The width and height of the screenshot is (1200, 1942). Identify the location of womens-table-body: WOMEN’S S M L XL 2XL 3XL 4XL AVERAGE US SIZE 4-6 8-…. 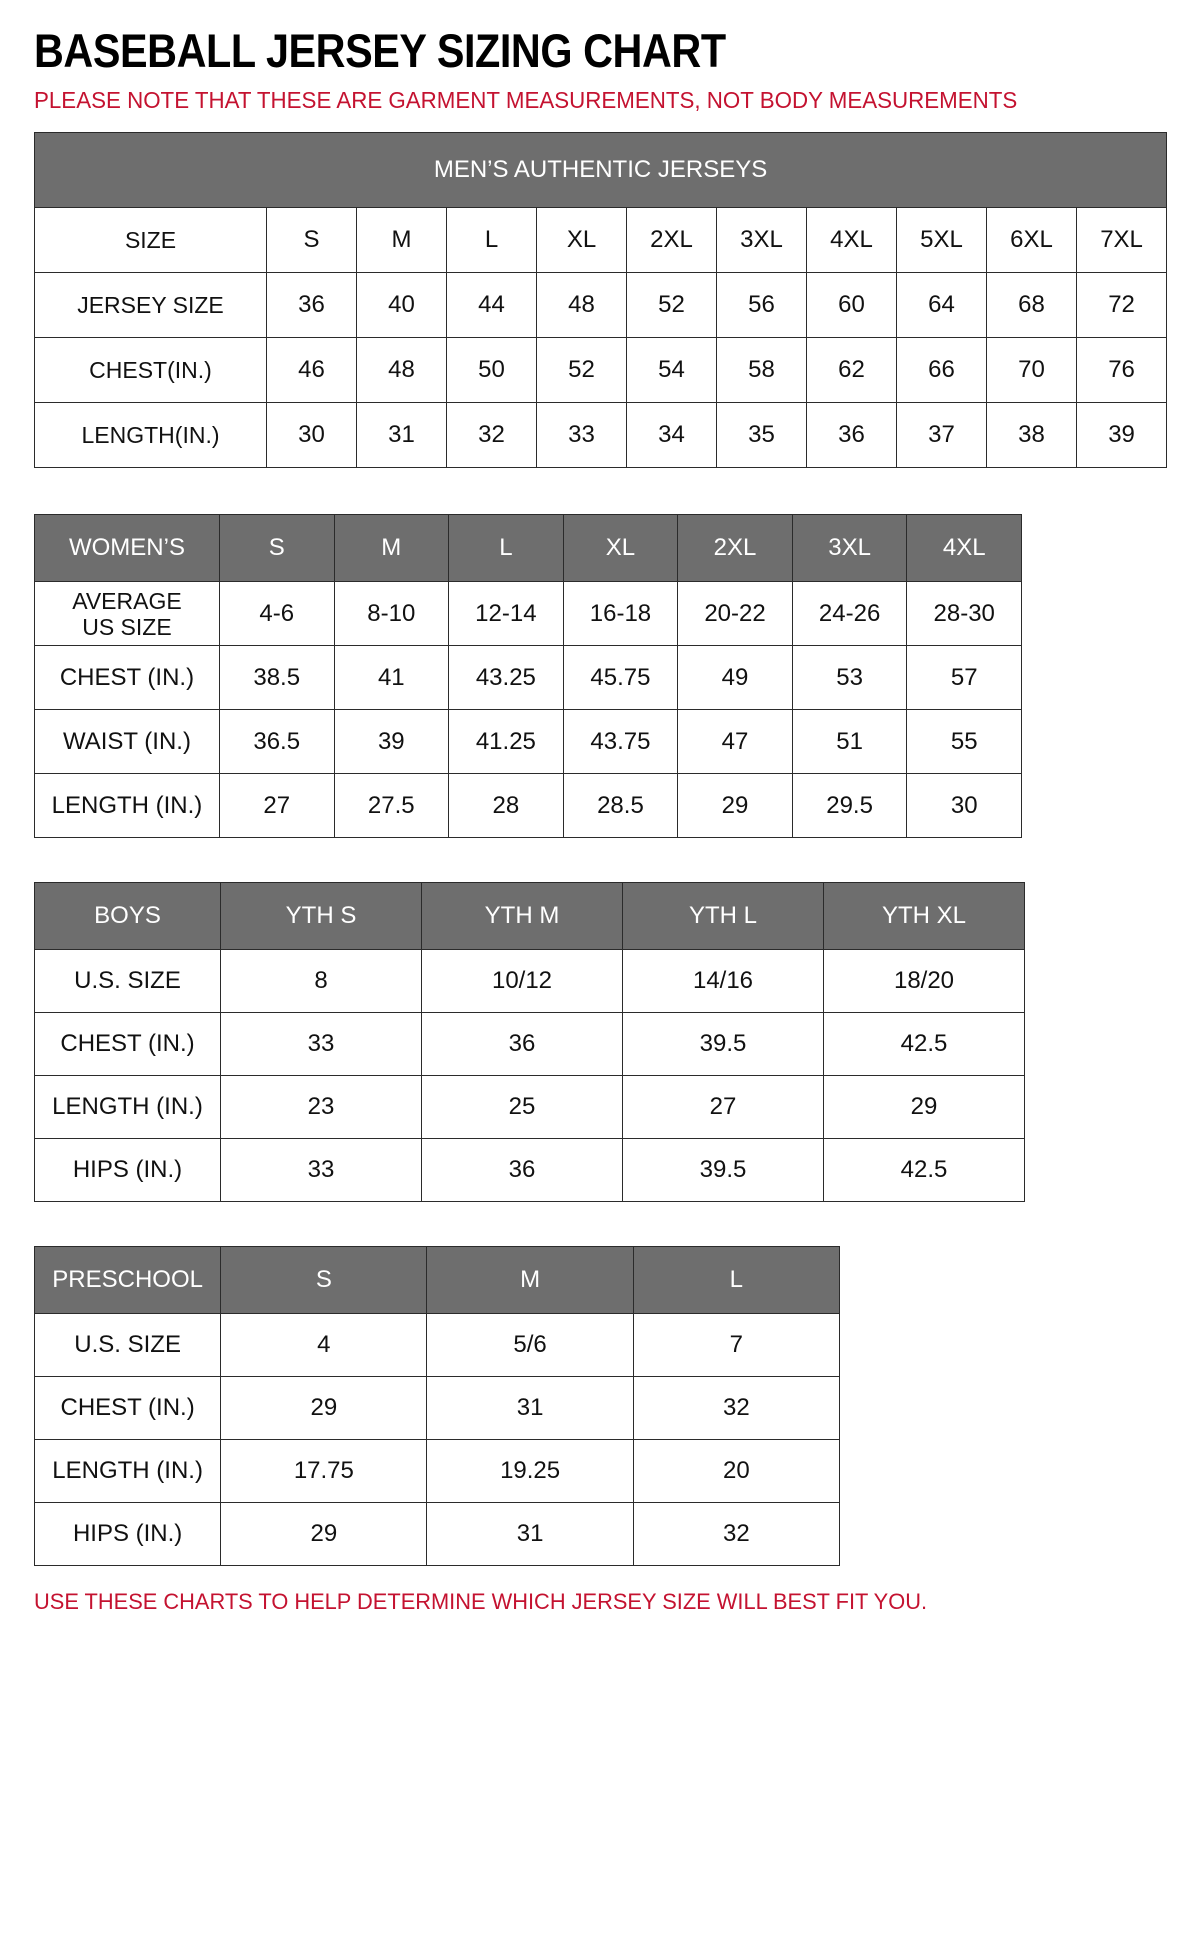
(528, 676).